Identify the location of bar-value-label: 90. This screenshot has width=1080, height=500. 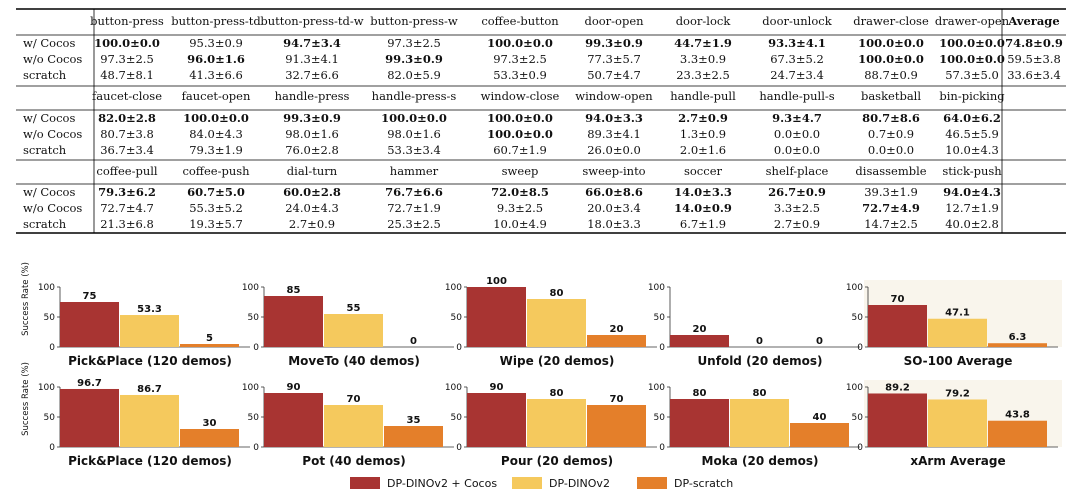
(294, 387).